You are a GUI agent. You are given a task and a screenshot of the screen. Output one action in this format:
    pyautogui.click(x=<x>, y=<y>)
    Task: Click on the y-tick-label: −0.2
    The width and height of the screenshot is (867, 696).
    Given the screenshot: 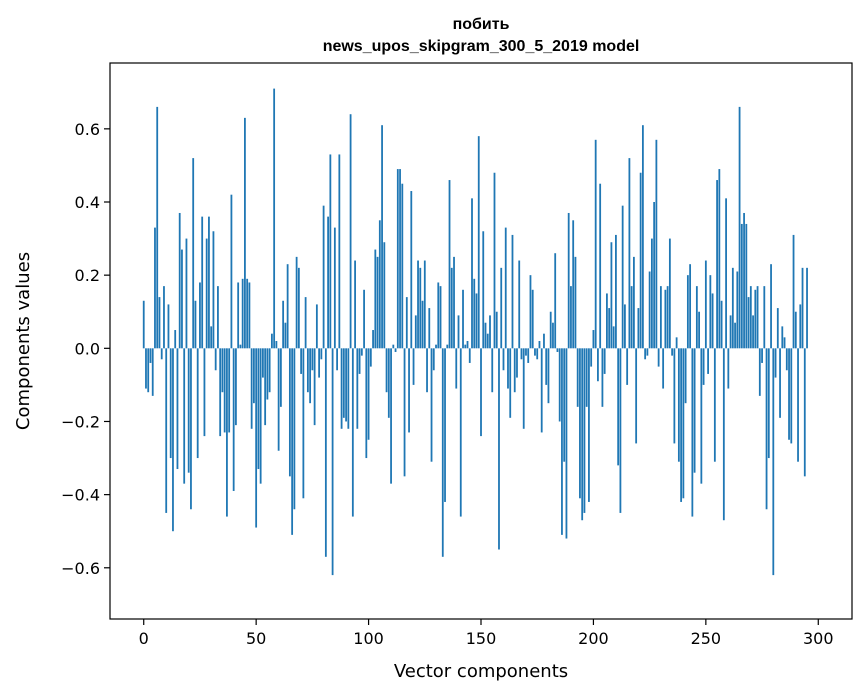 What is the action you would take?
    pyautogui.click(x=80, y=421)
    